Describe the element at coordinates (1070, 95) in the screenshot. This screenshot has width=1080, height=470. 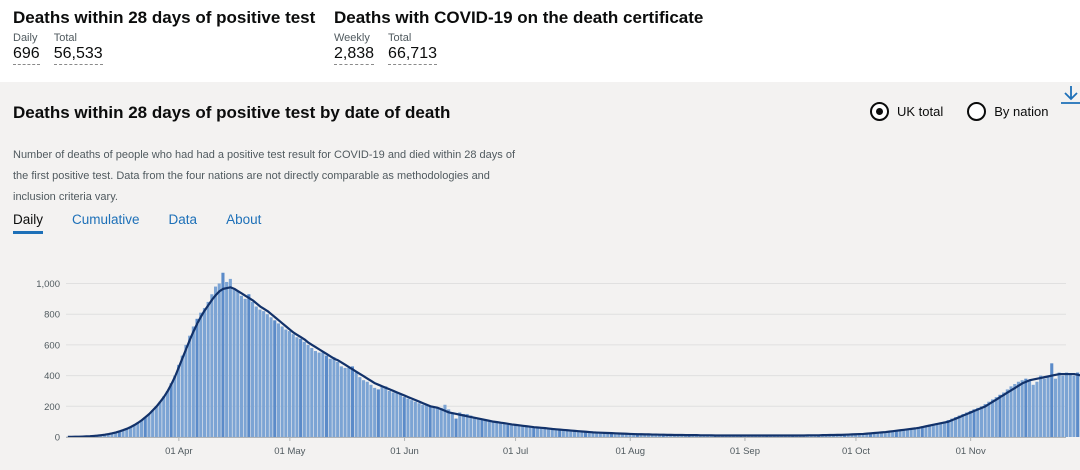
I see `download-icon` at that location.